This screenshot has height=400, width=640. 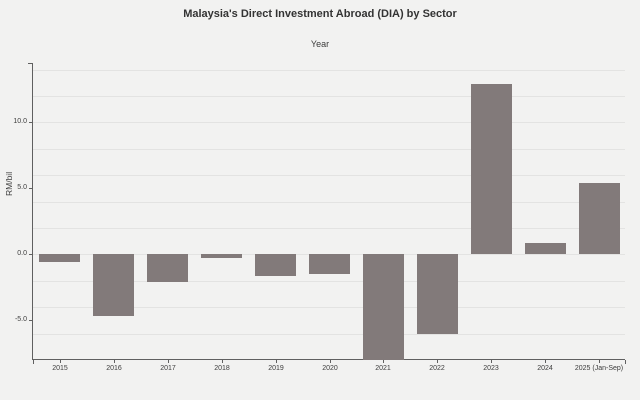 What do you see at coordinates (545, 248) in the screenshot?
I see `bar-2024` at bounding box center [545, 248].